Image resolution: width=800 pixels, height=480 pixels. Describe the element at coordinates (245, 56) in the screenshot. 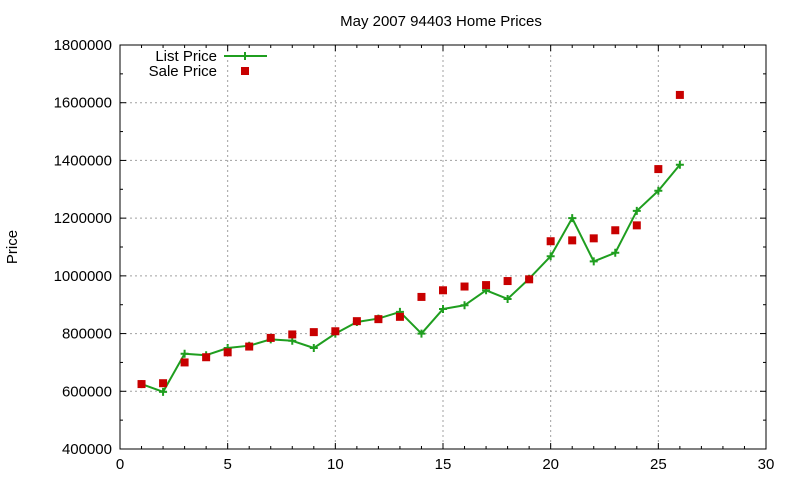

I see `legend-marker-list-price` at that location.